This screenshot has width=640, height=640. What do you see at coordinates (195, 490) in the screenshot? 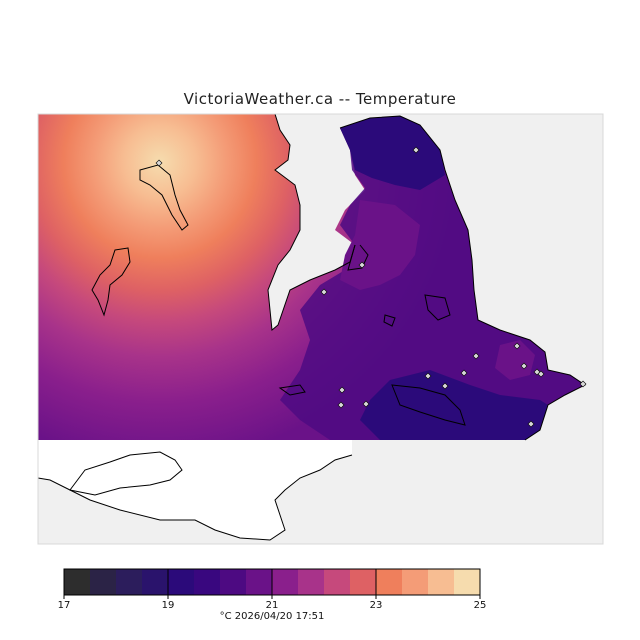
I see `south-land-white` at bounding box center [195, 490].